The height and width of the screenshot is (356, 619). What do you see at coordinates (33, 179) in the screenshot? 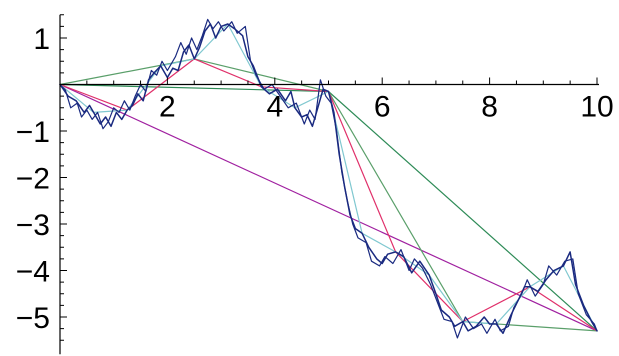
I see `y-tick-label: −2` at bounding box center [33, 179].